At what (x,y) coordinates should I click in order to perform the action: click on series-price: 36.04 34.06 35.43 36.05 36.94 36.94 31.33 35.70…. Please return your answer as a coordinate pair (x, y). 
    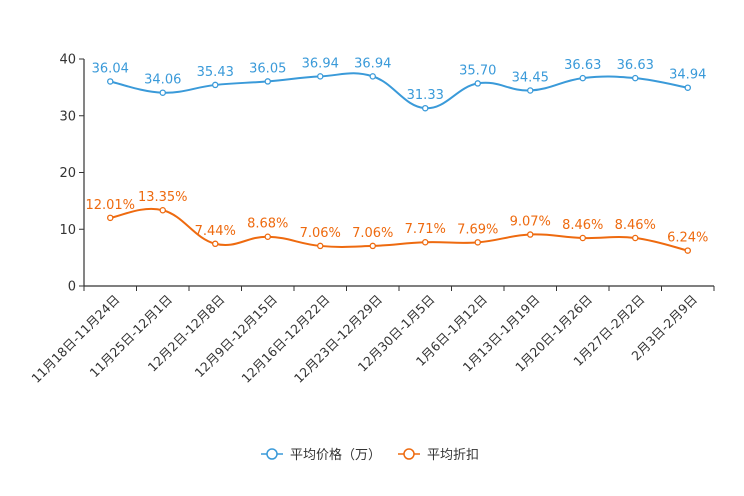
    Looking at the image, I should click on (399, 84).